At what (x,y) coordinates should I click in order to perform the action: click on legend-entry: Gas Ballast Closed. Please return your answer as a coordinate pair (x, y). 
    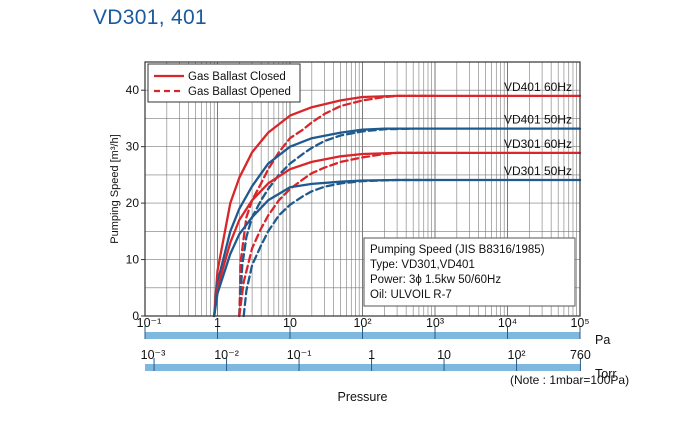
    Looking at the image, I should click on (237, 77).